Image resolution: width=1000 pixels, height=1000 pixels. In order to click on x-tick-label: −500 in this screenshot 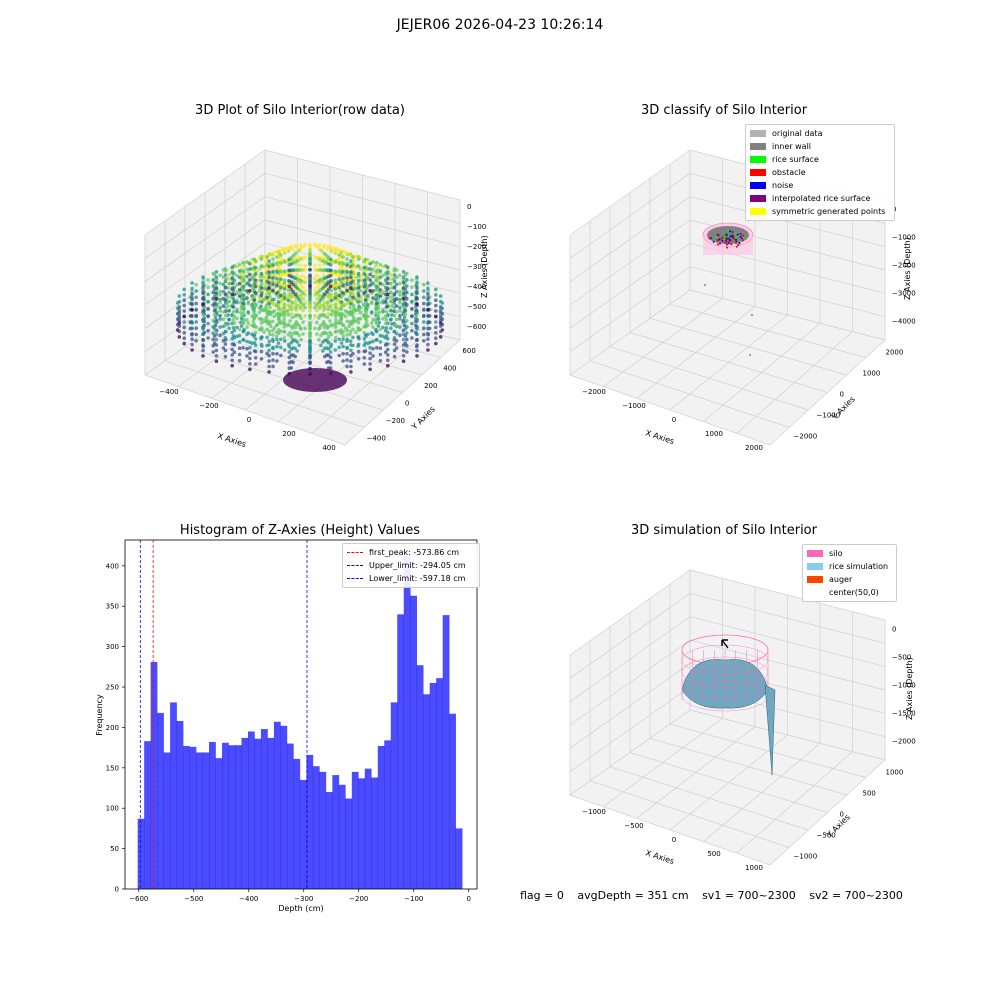, I will do `click(193, 899)`.